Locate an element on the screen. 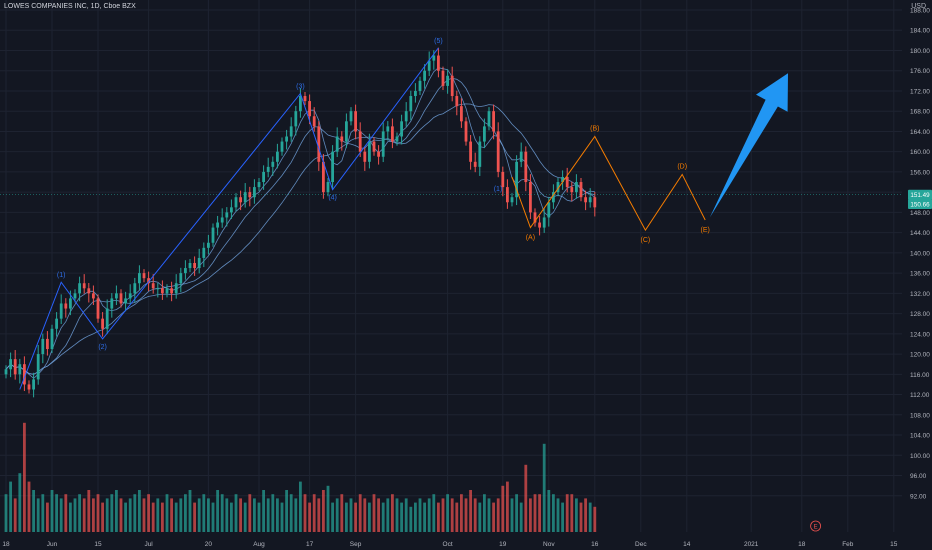  correction-wave-label: (E) is located at coordinates (705, 230).